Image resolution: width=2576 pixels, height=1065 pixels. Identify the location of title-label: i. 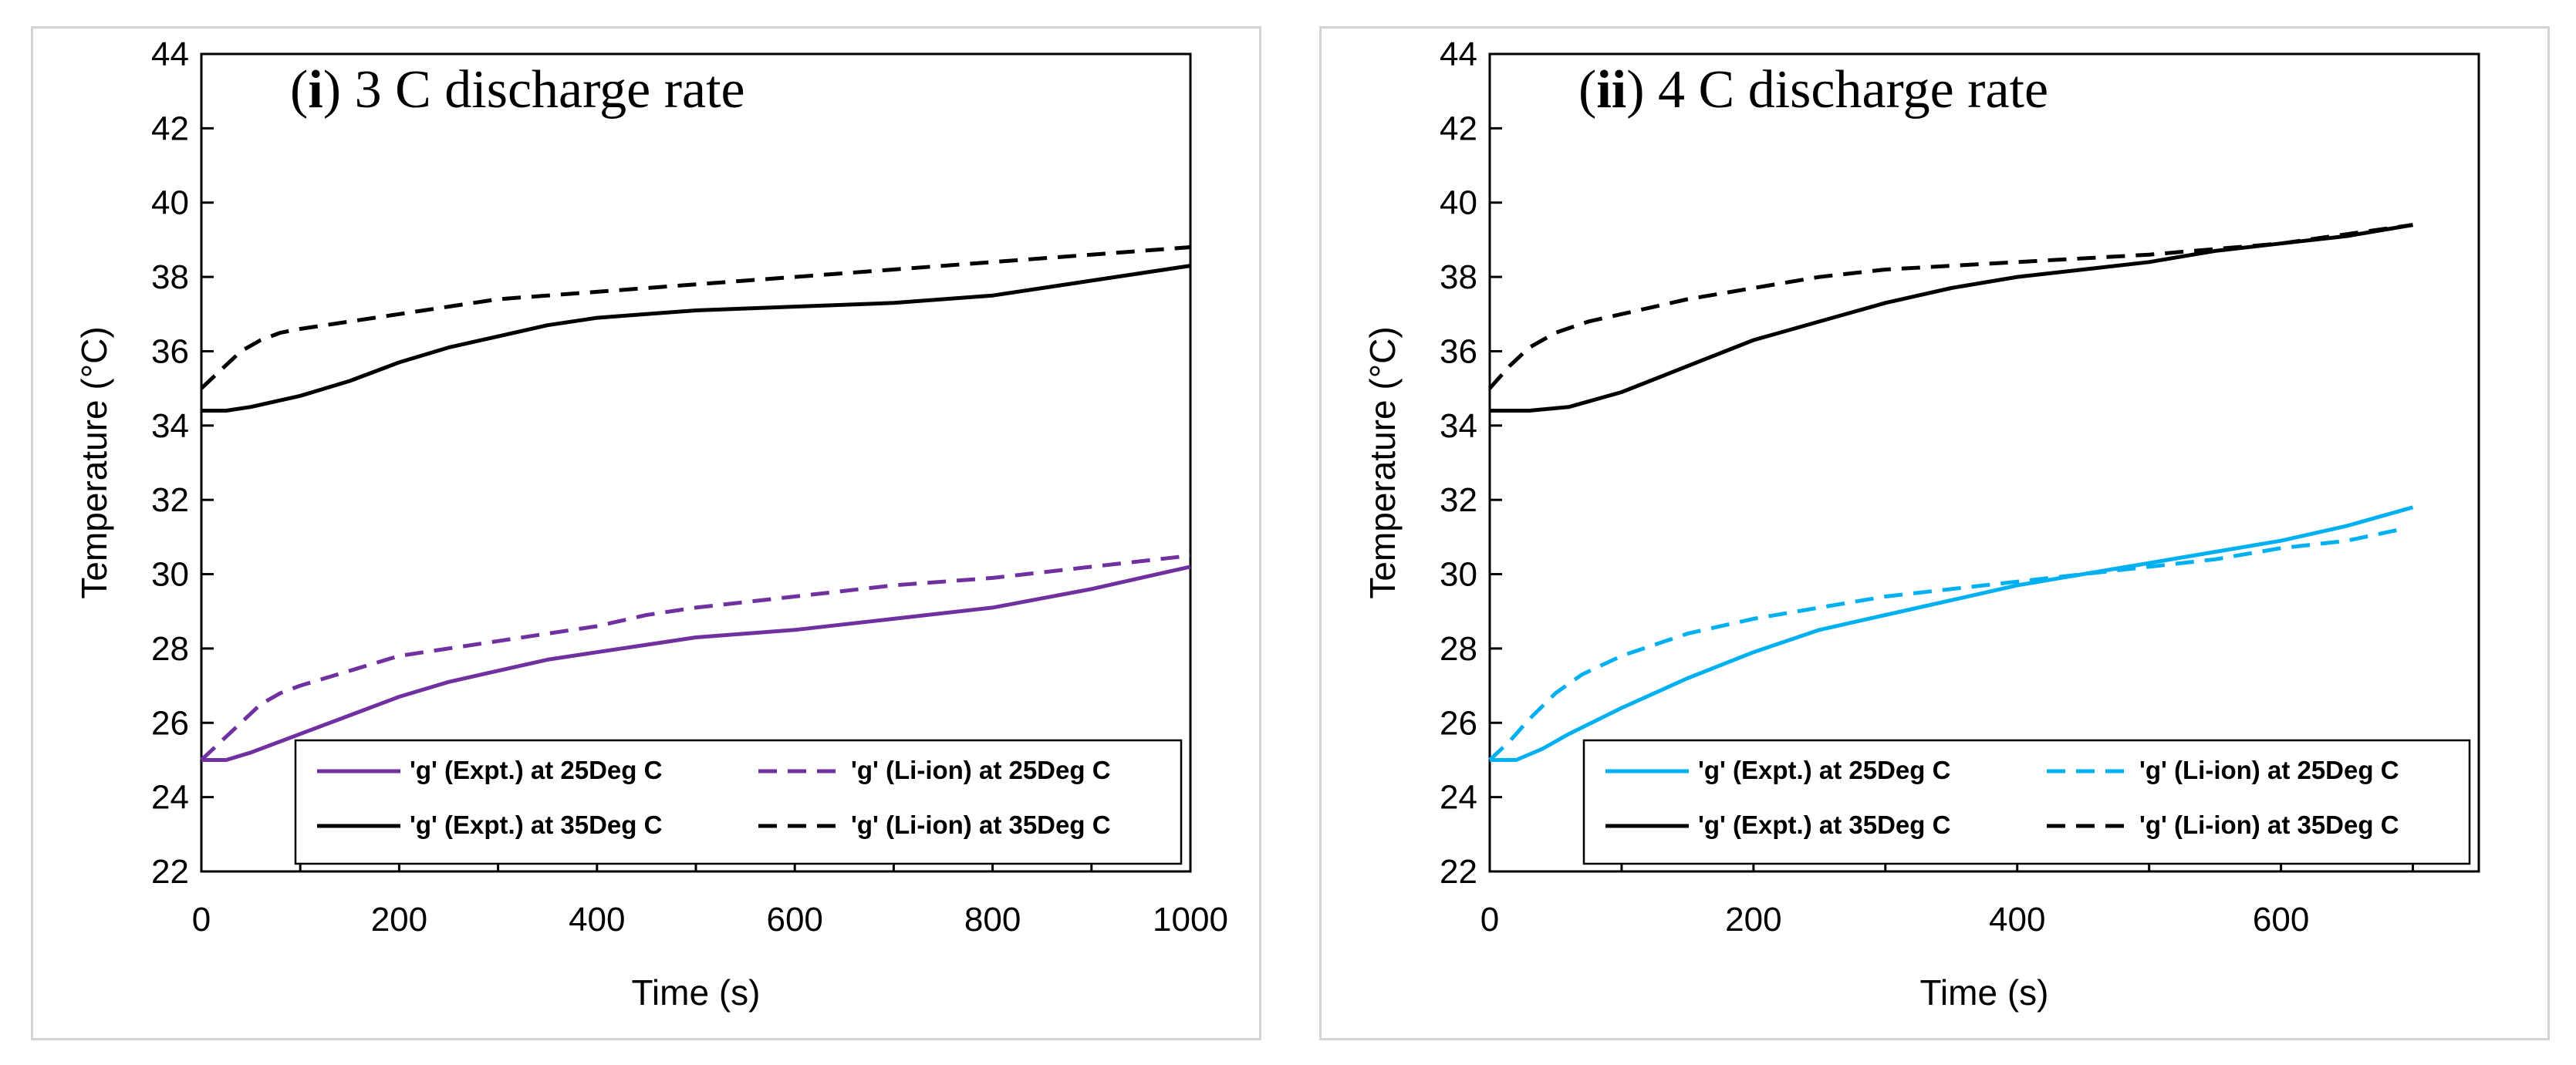
(315, 90).